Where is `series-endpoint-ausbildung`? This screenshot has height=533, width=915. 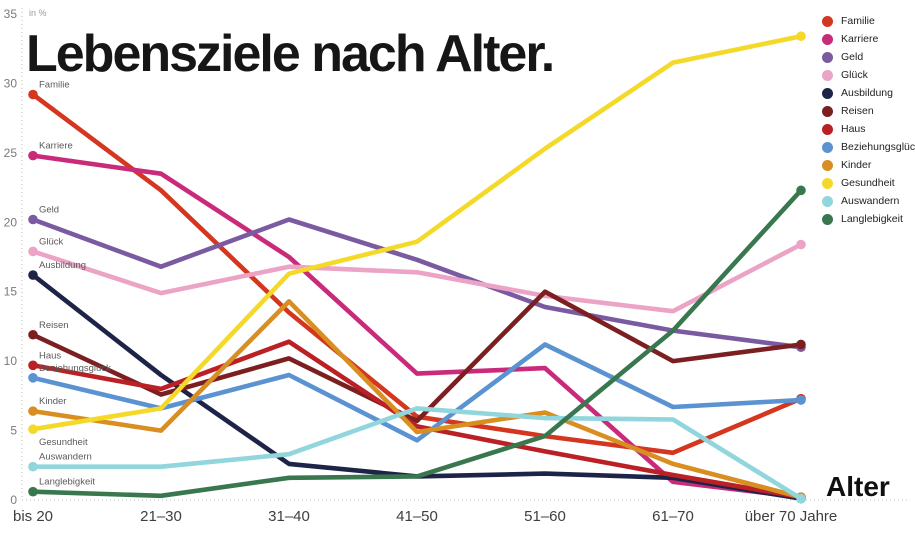 series-endpoint-ausbildung is located at coordinates (33, 275).